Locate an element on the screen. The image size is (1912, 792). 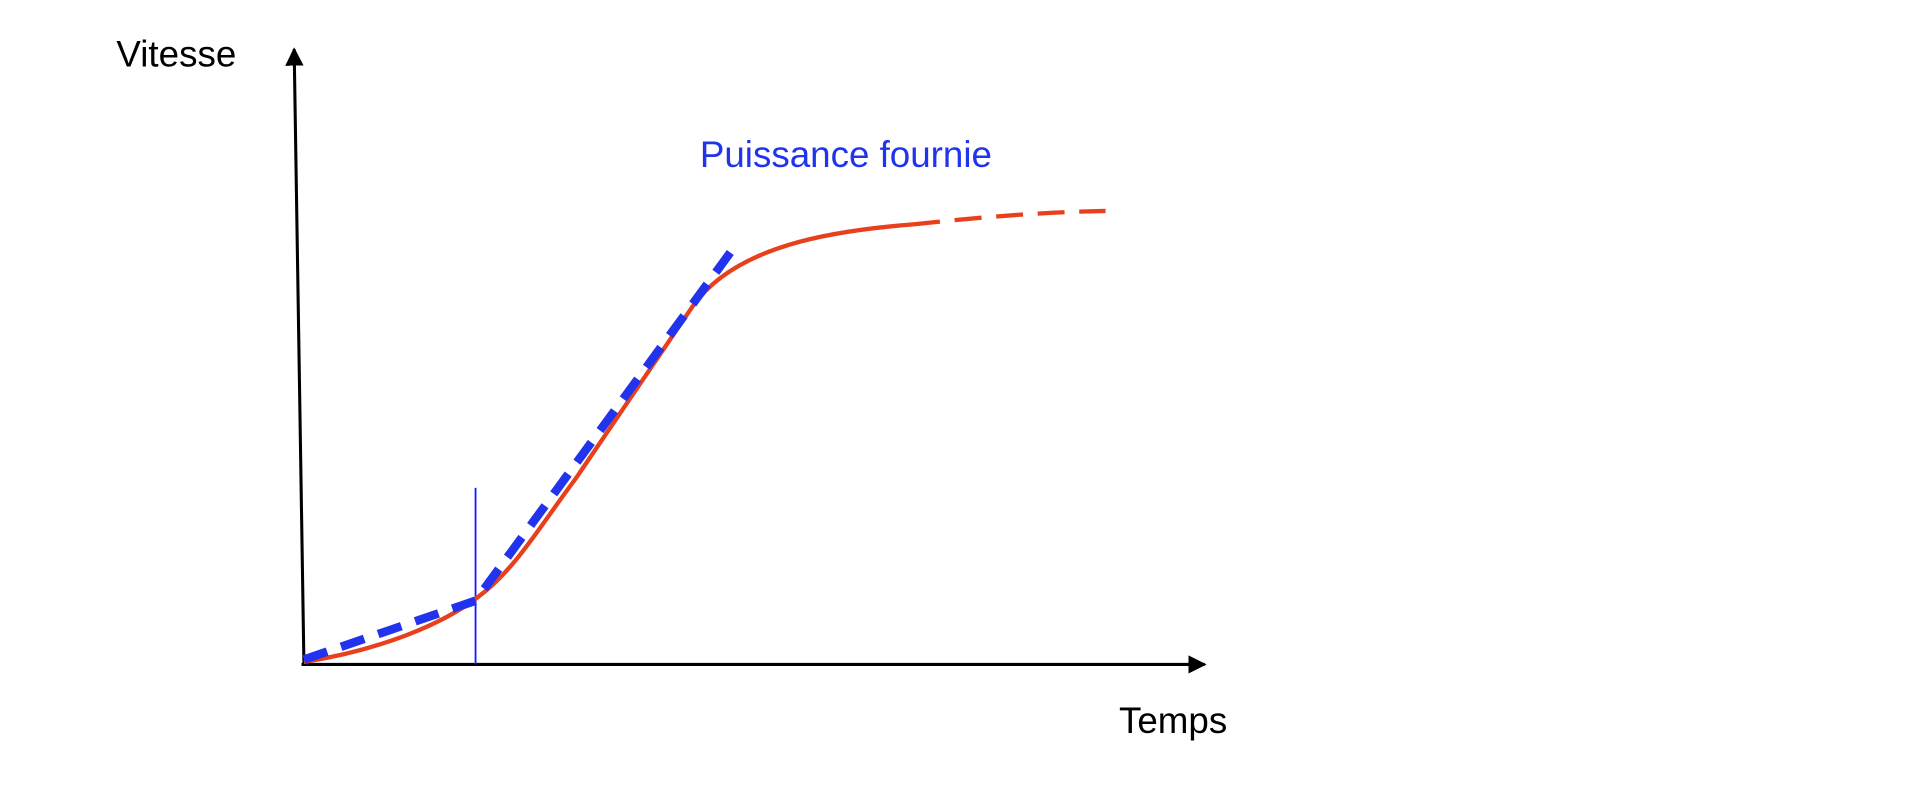
y-axis is located at coordinates (295, 356).